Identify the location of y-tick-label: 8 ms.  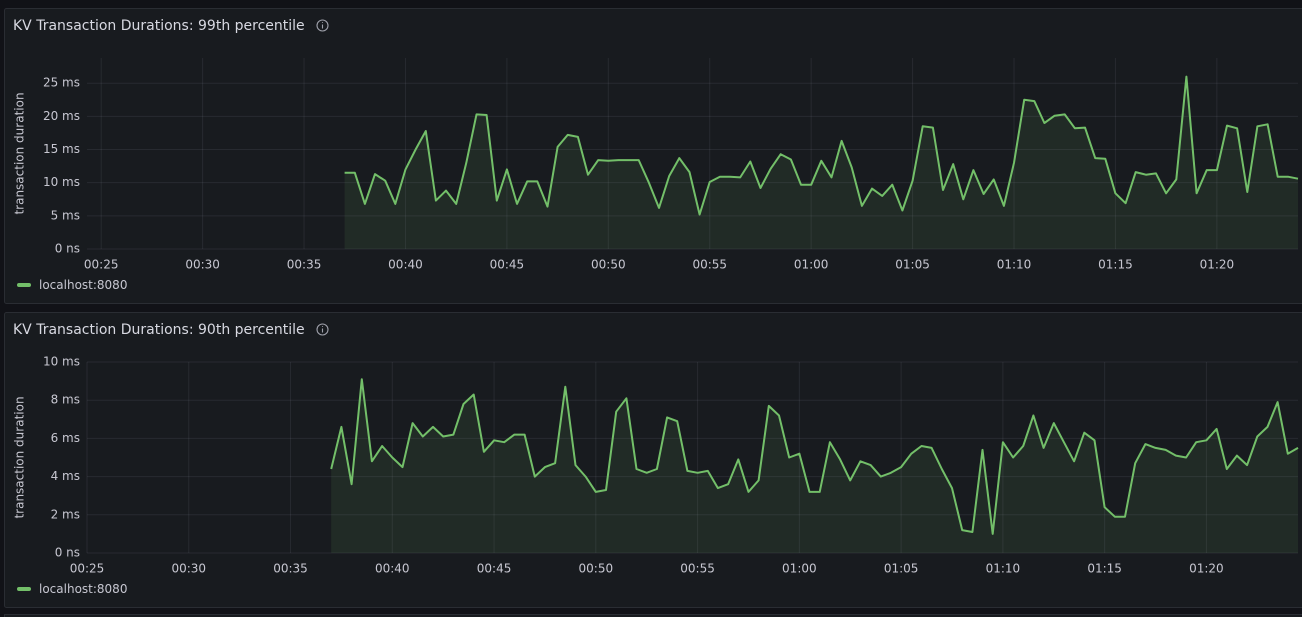
(65, 400).